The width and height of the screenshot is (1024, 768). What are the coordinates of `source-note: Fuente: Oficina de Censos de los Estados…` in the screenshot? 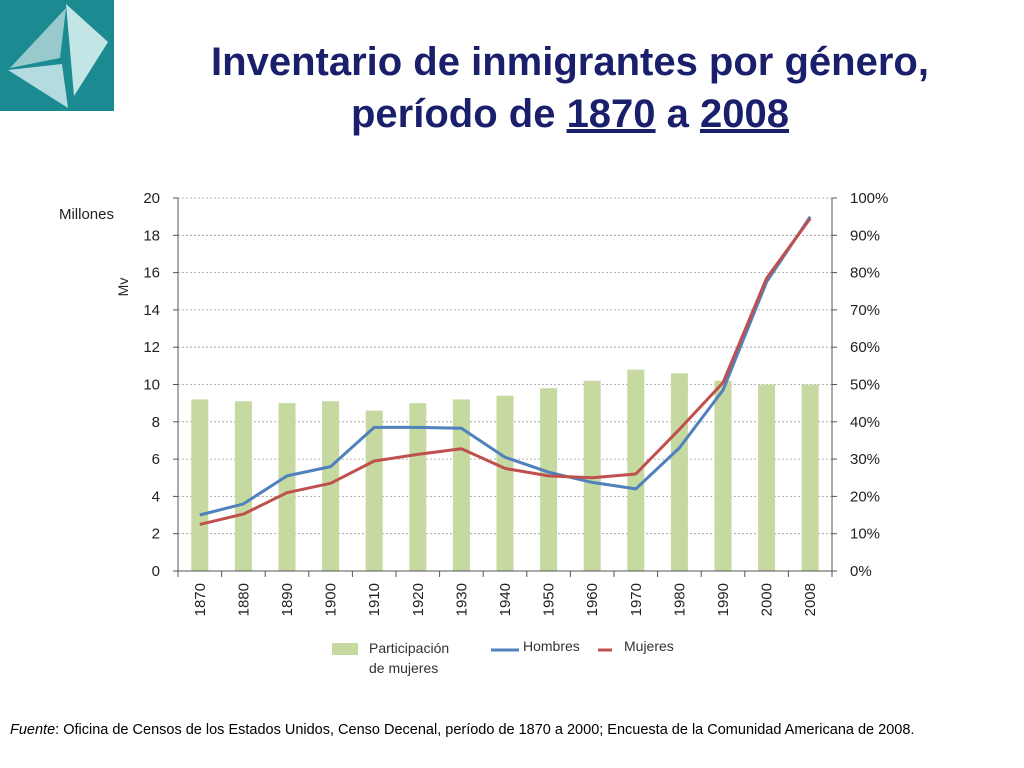 It's located at (510, 730).